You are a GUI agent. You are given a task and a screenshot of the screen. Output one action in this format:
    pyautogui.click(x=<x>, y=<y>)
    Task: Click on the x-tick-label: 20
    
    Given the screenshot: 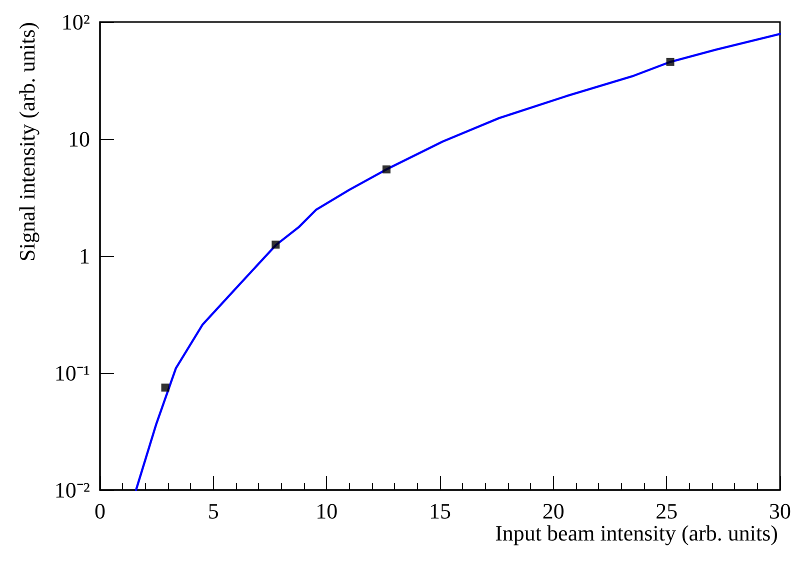 What is the action you would take?
    pyautogui.click(x=553, y=511)
    